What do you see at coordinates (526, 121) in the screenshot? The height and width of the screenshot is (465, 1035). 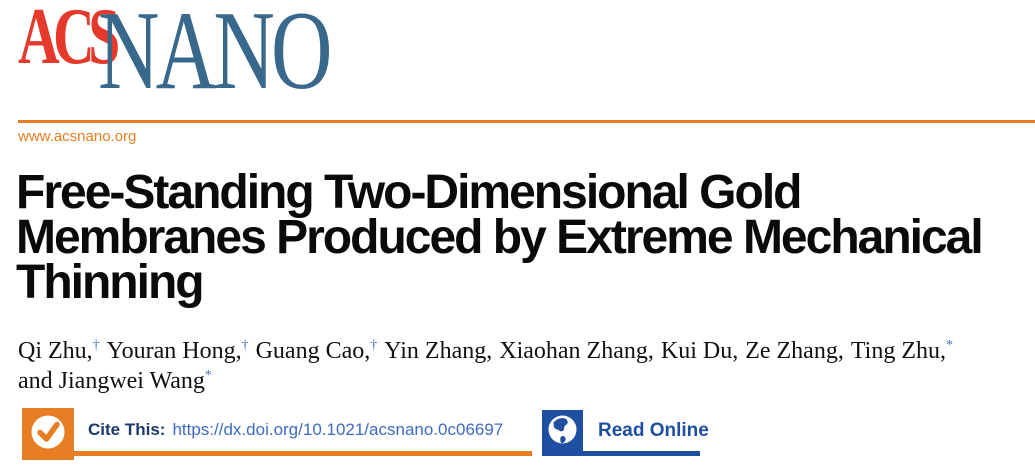 I see `masthead-divider` at bounding box center [526, 121].